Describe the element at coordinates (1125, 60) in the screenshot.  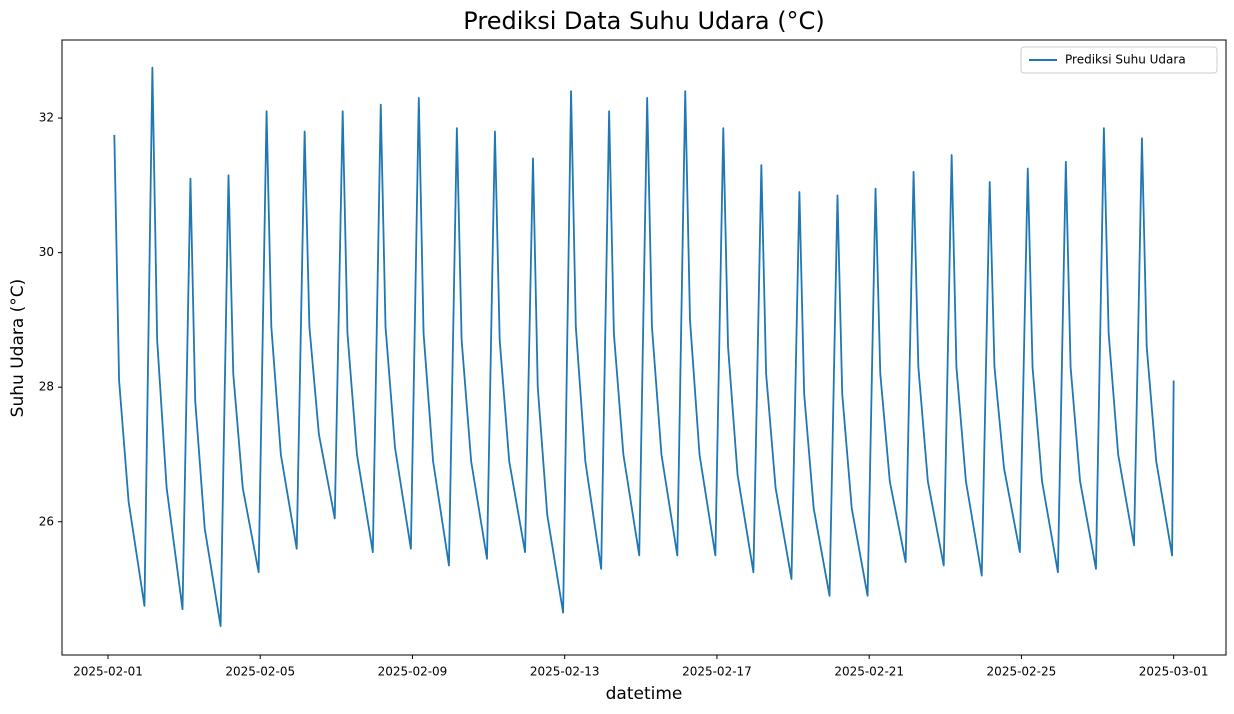
I see `legend-label: Prediksi Suhu Udara` at that location.